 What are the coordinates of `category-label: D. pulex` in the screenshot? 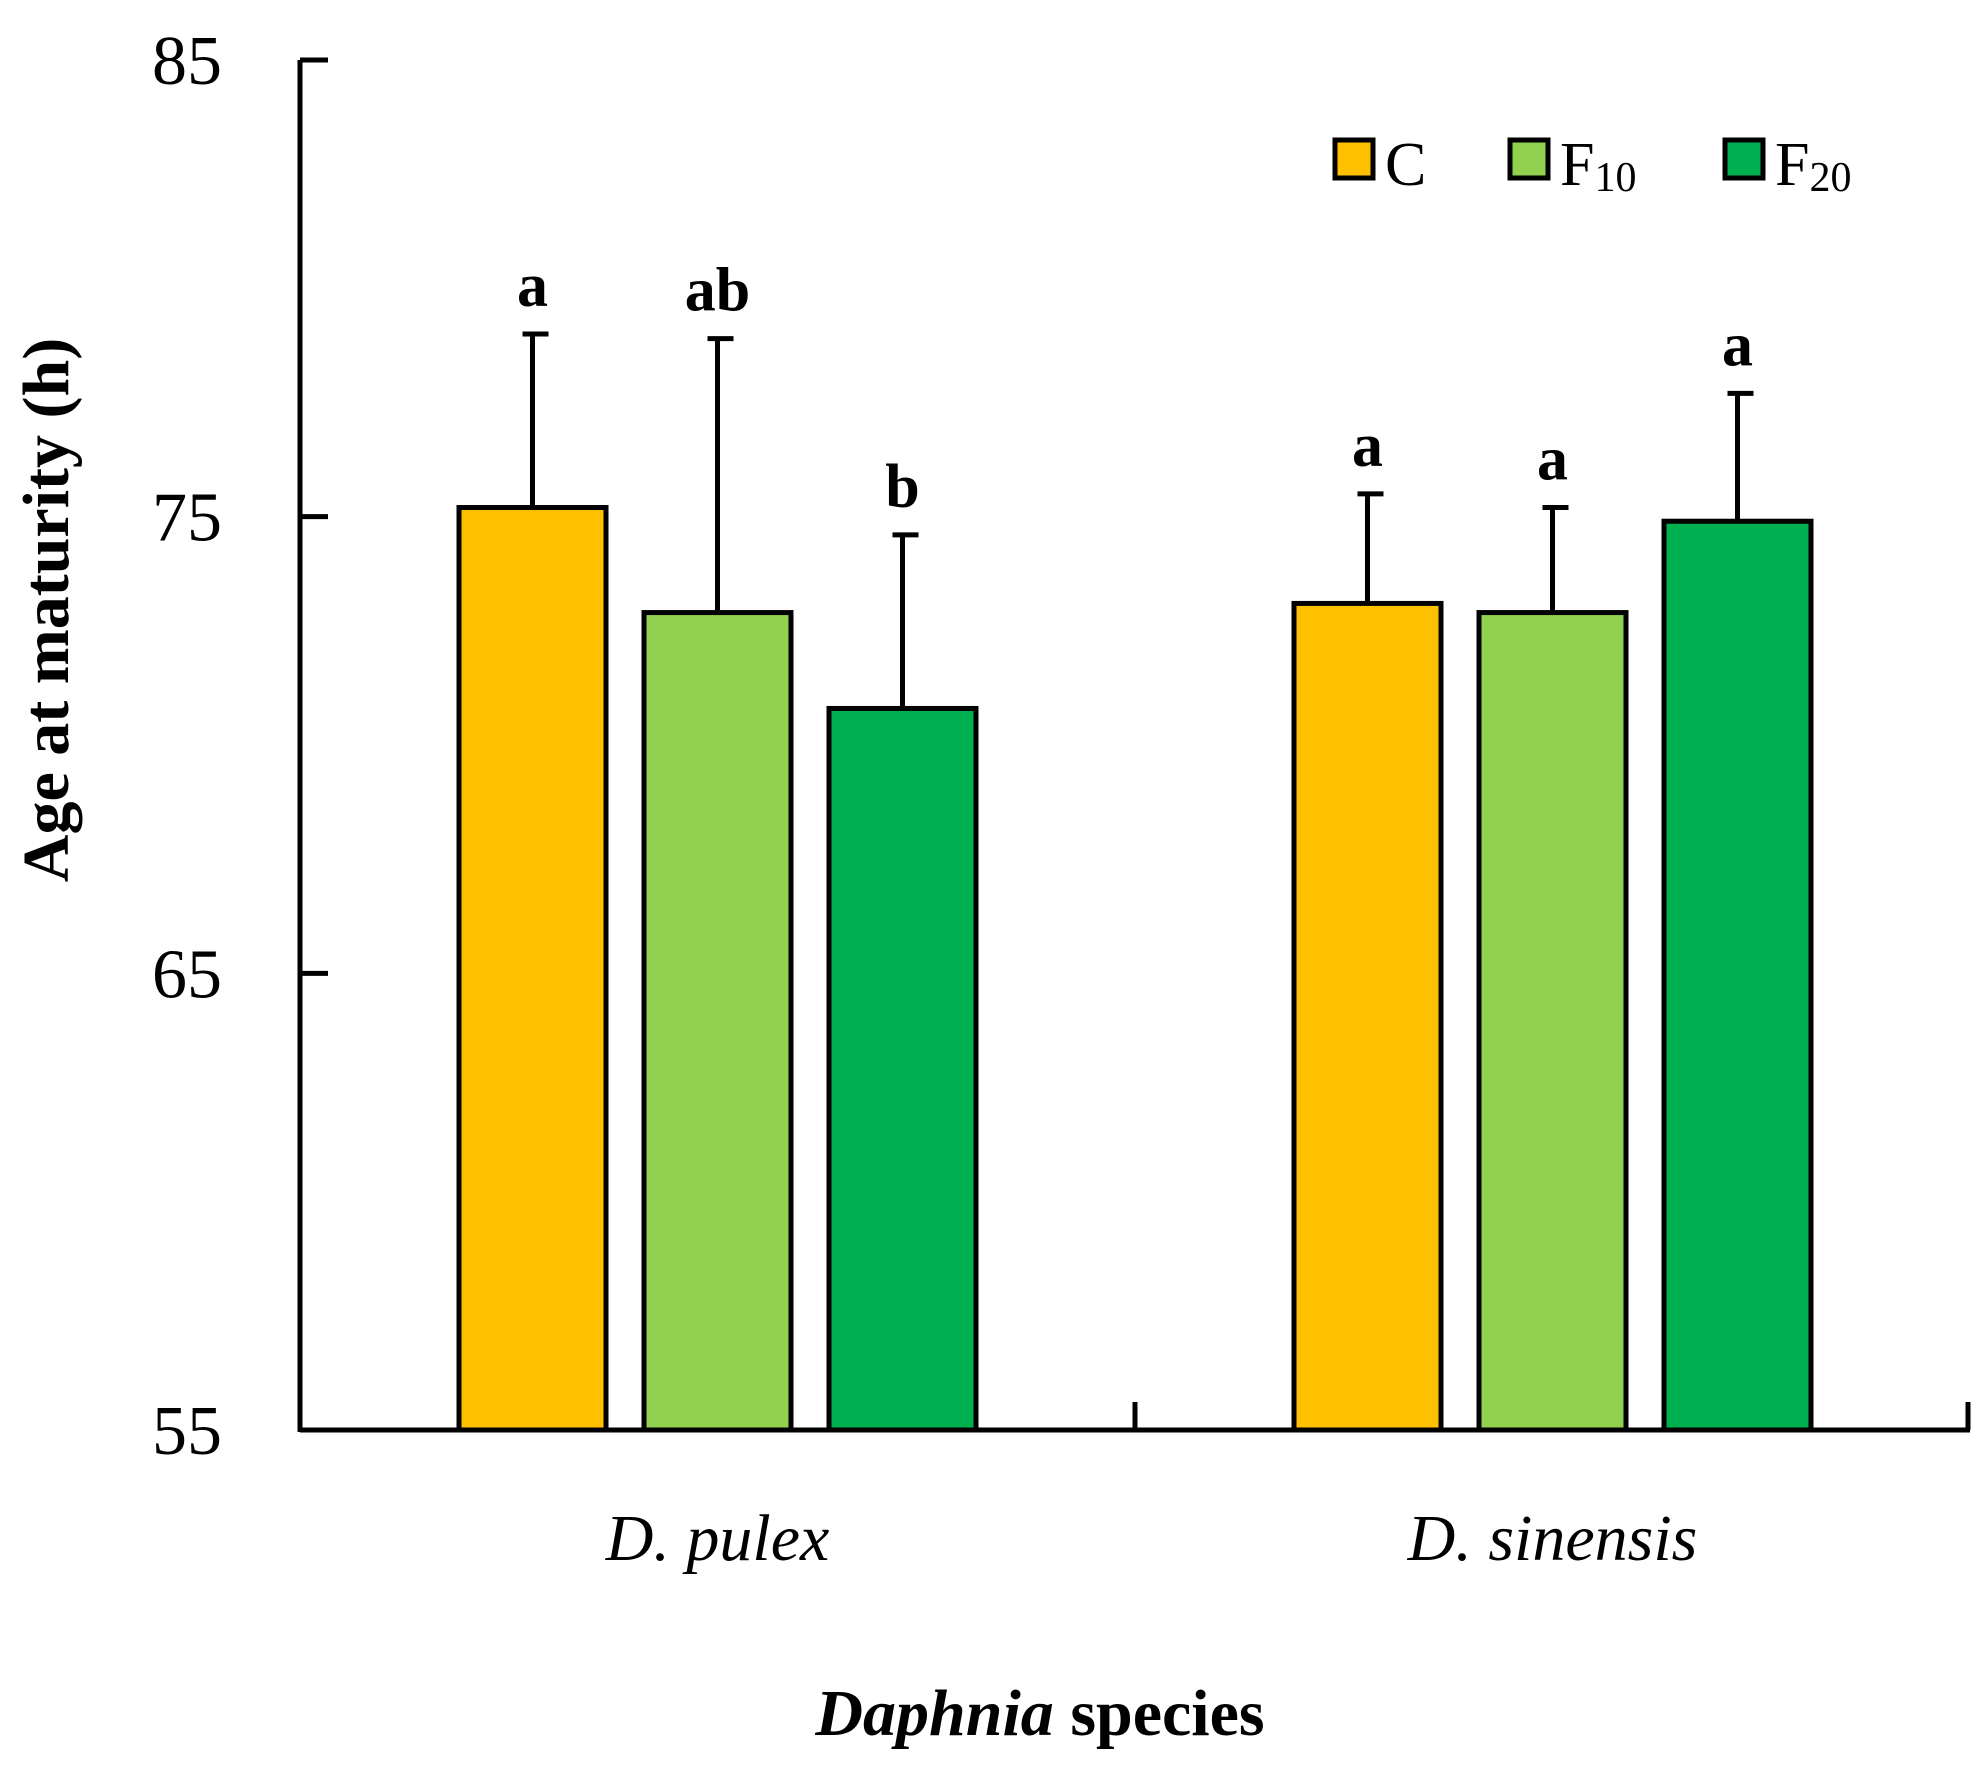 It's located at (717, 1538).